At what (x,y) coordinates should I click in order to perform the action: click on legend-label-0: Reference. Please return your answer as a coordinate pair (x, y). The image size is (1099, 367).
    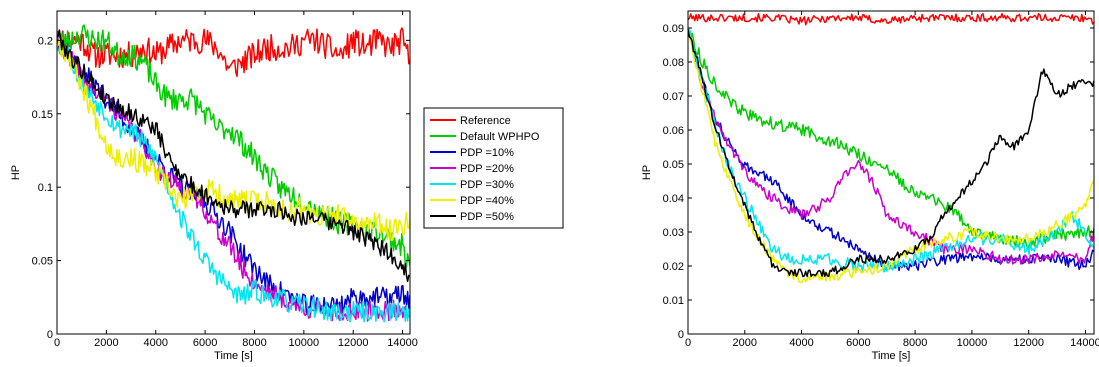
    Looking at the image, I should click on (485, 121).